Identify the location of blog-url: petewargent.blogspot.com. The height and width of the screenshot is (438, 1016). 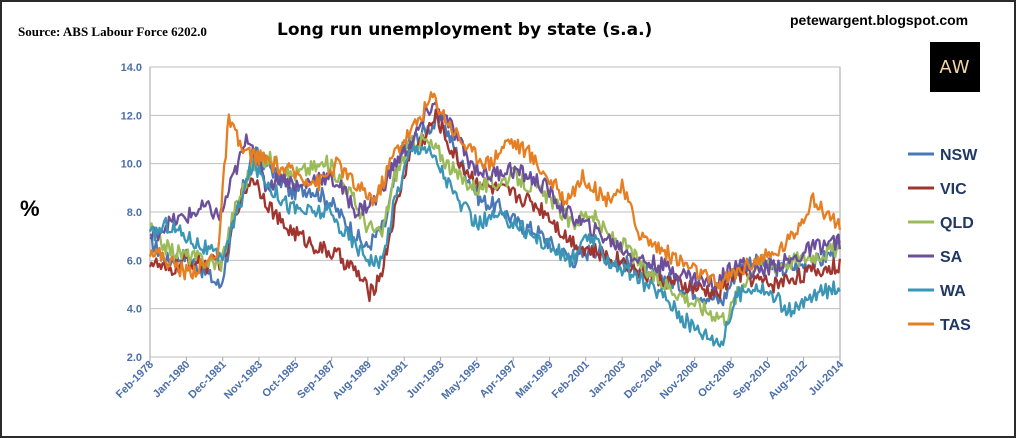
(879, 20).